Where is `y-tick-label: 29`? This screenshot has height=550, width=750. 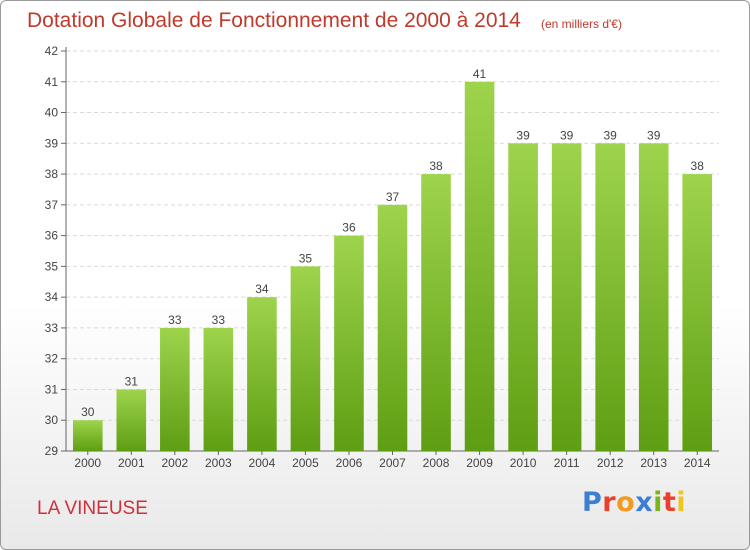
y-tick-label: 29 is located at coordinates (52, 451).